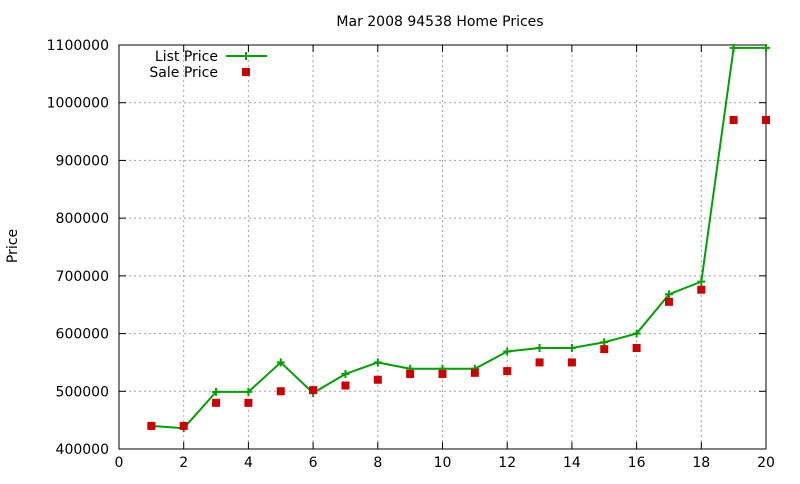 This screenshot has height=484, width=800. What do you see at coordinates (82, 161) in the screenshot?
I see `y-tick-label: 900000` at bounding box center [82, 161].